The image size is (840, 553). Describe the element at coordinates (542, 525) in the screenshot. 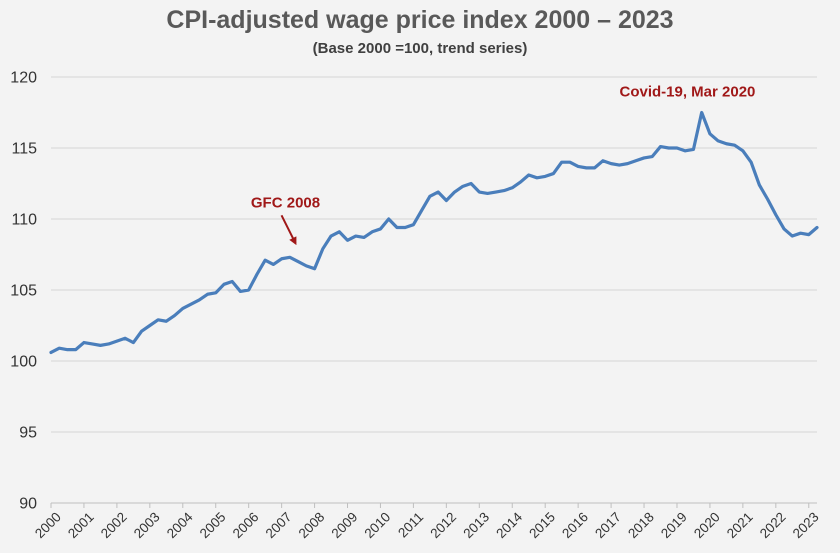

I see `x-tick-label: 2015` at that location.